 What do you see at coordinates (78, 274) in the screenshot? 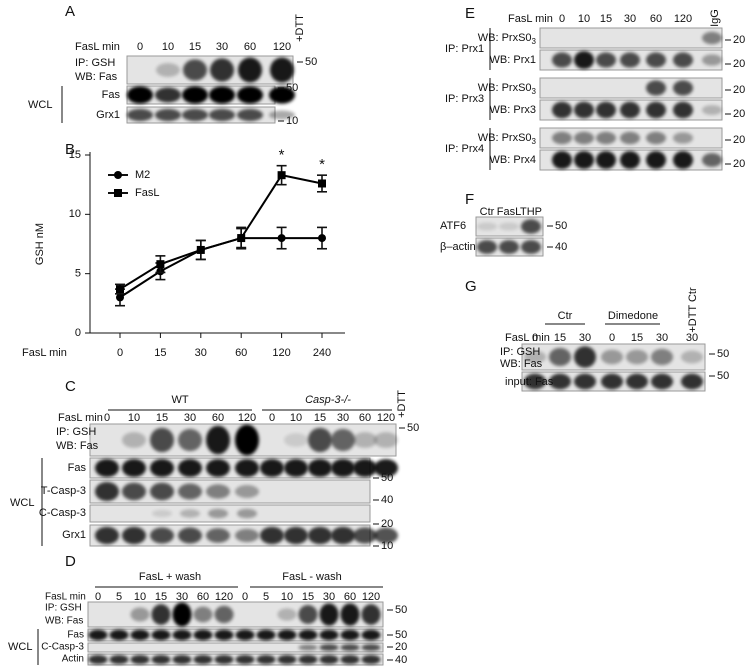
I see `y-tick-label: 5` at bounding box center [78, 274].